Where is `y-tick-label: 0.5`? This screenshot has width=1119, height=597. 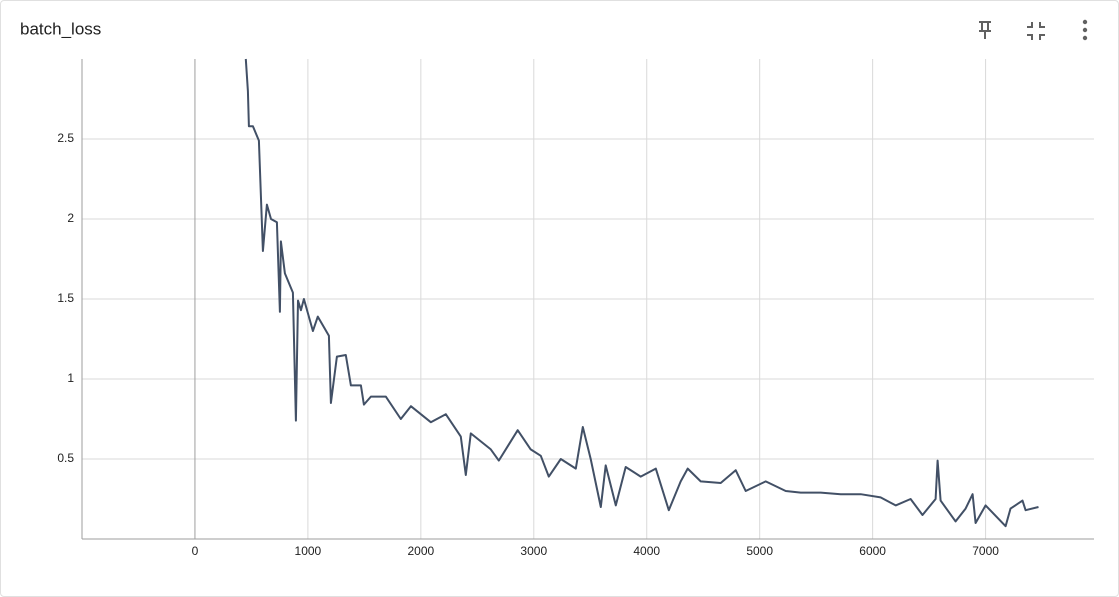 y-tick-label: 0.5 is located at coordinates (65, 458).